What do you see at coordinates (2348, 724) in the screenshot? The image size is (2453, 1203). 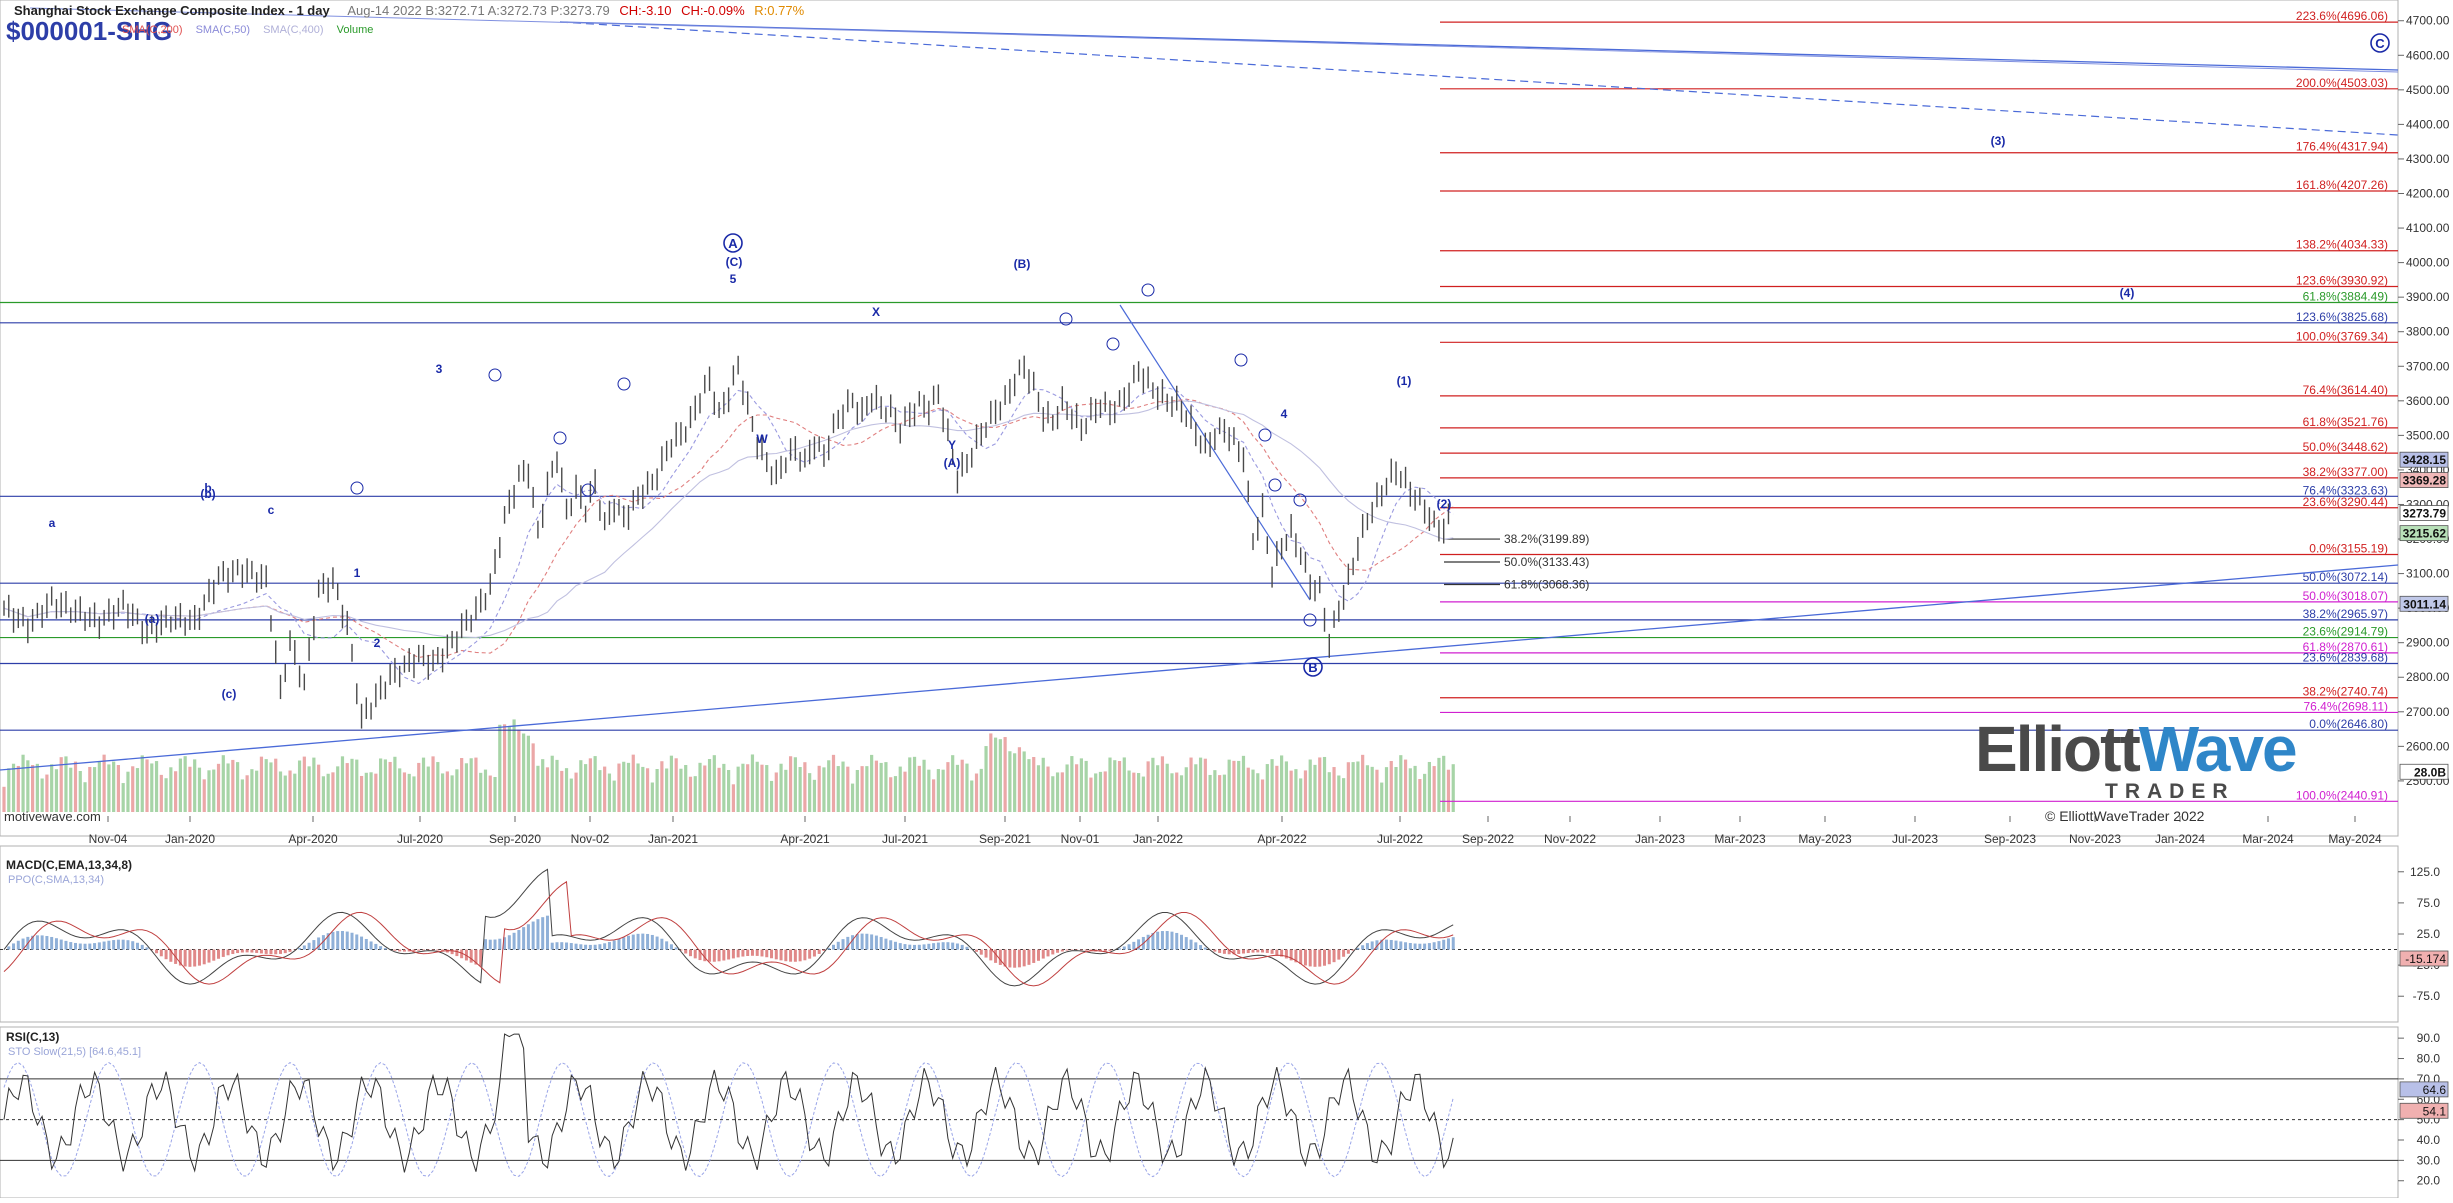 I see `fib-level-label: 0.0%(2646.80)` at bounding box center [2348, 724].